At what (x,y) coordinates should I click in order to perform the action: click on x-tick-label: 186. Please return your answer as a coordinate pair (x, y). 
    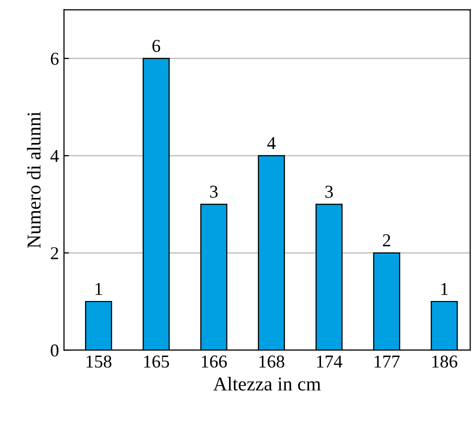
    Looking at the image, I should click on (445, 361).